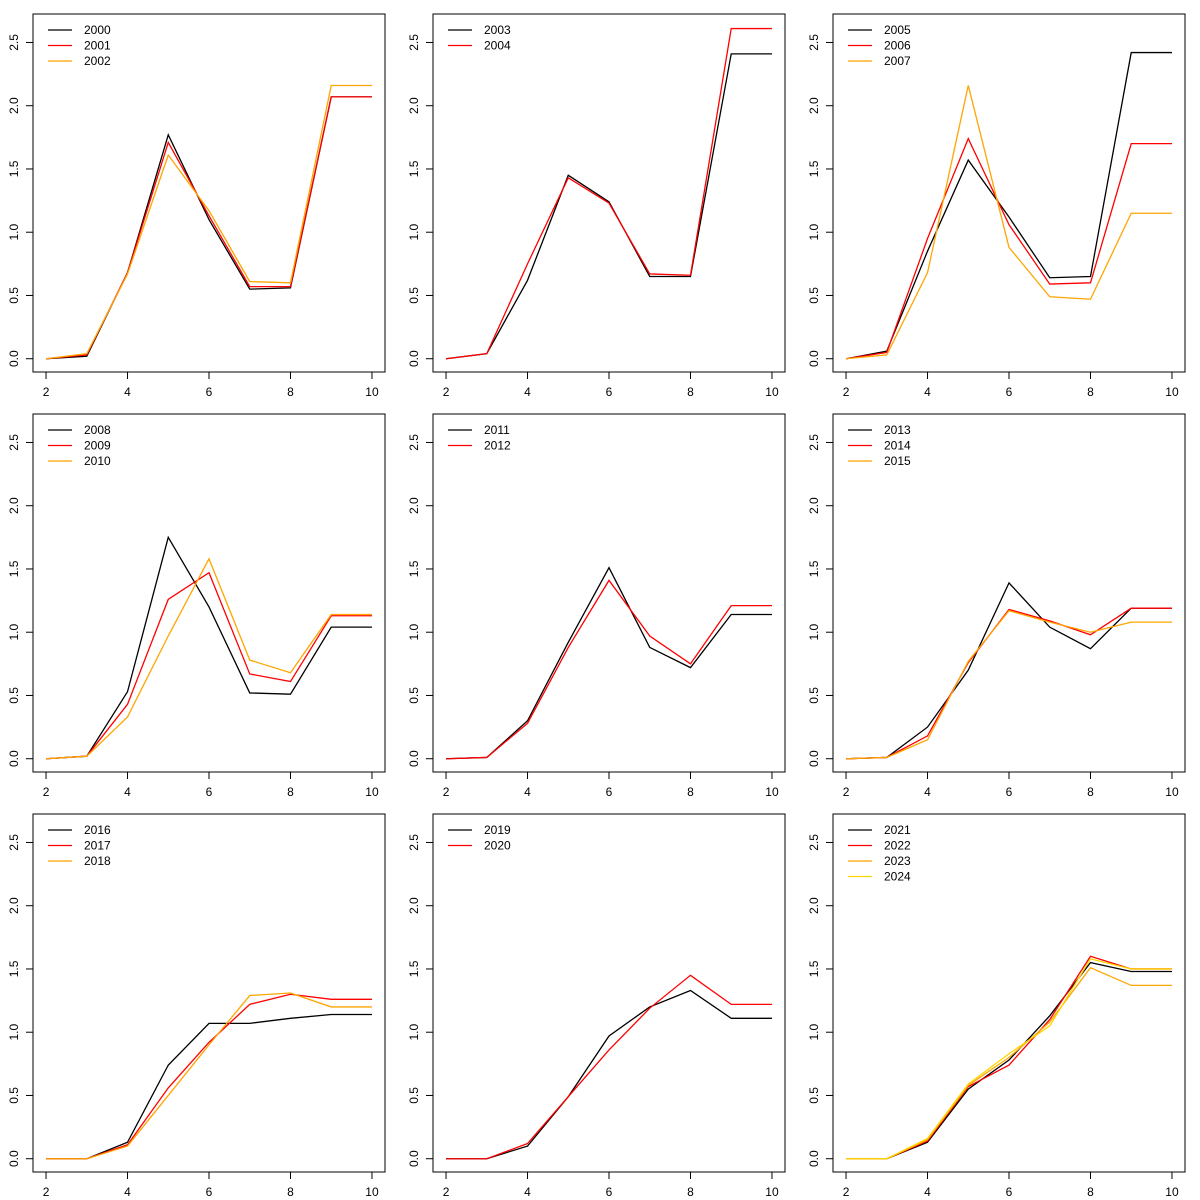 The image size is (1200, 1200). What do you see at coordinates (97, 846) in the screenshot?
I see `legend-label: 2017` at bounding box center [97, 846].